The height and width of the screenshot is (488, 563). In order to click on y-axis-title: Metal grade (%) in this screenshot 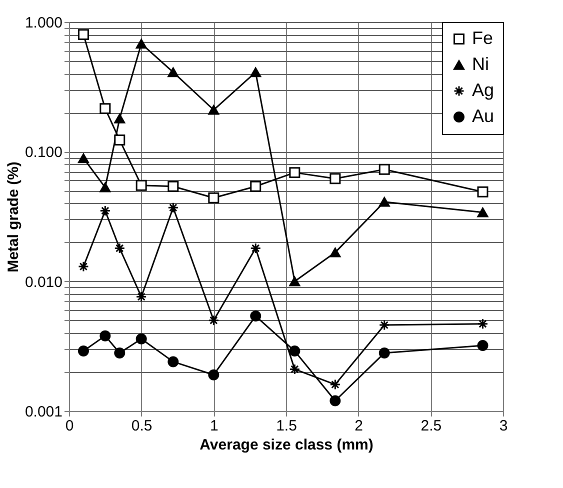, I will do `click(13, 217)`.